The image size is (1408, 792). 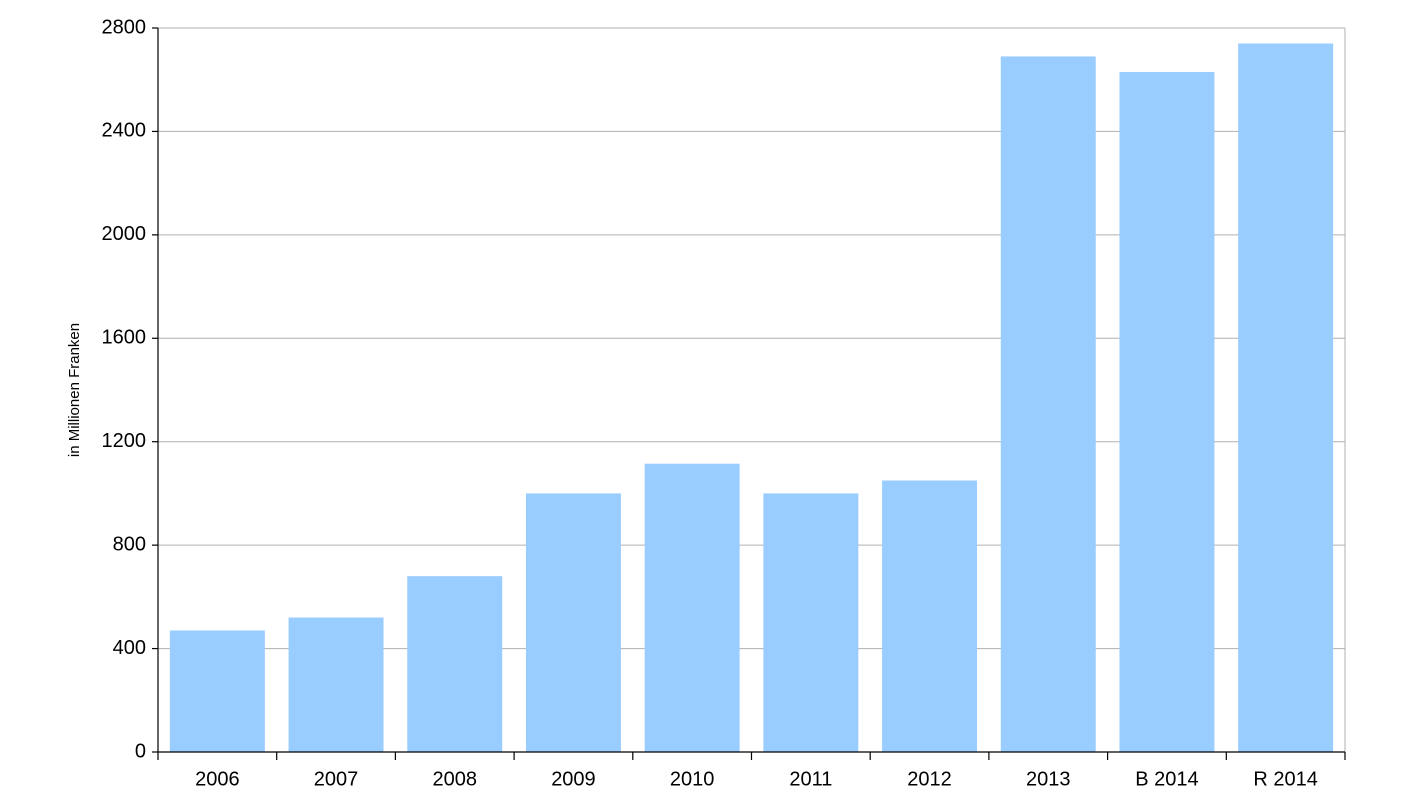 What do you see at coordinates (810, 779) in the screenshot?
I see `x-tick-label: 2011` at bounding box center [810, 779].